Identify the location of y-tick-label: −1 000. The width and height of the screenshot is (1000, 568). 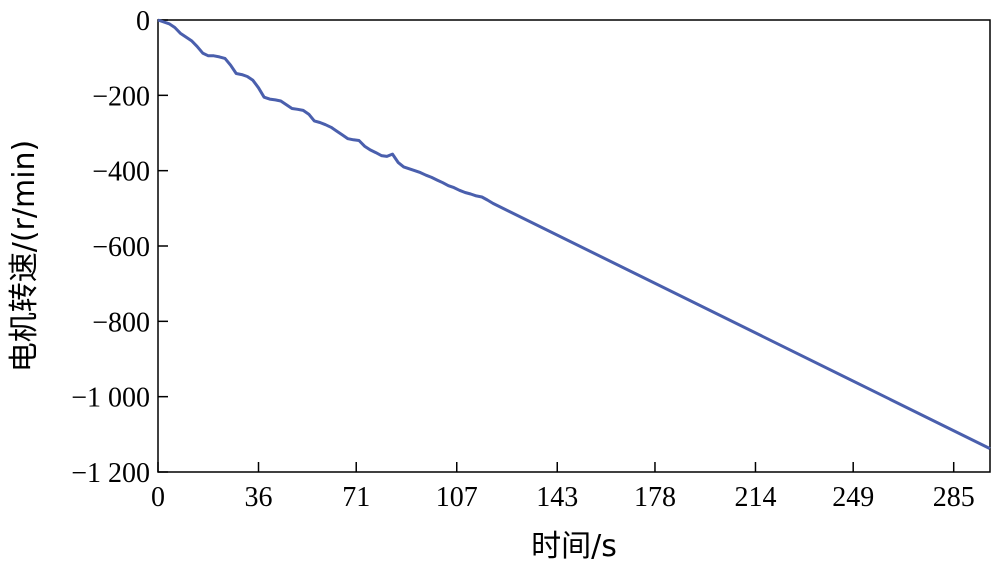
(110, 398).